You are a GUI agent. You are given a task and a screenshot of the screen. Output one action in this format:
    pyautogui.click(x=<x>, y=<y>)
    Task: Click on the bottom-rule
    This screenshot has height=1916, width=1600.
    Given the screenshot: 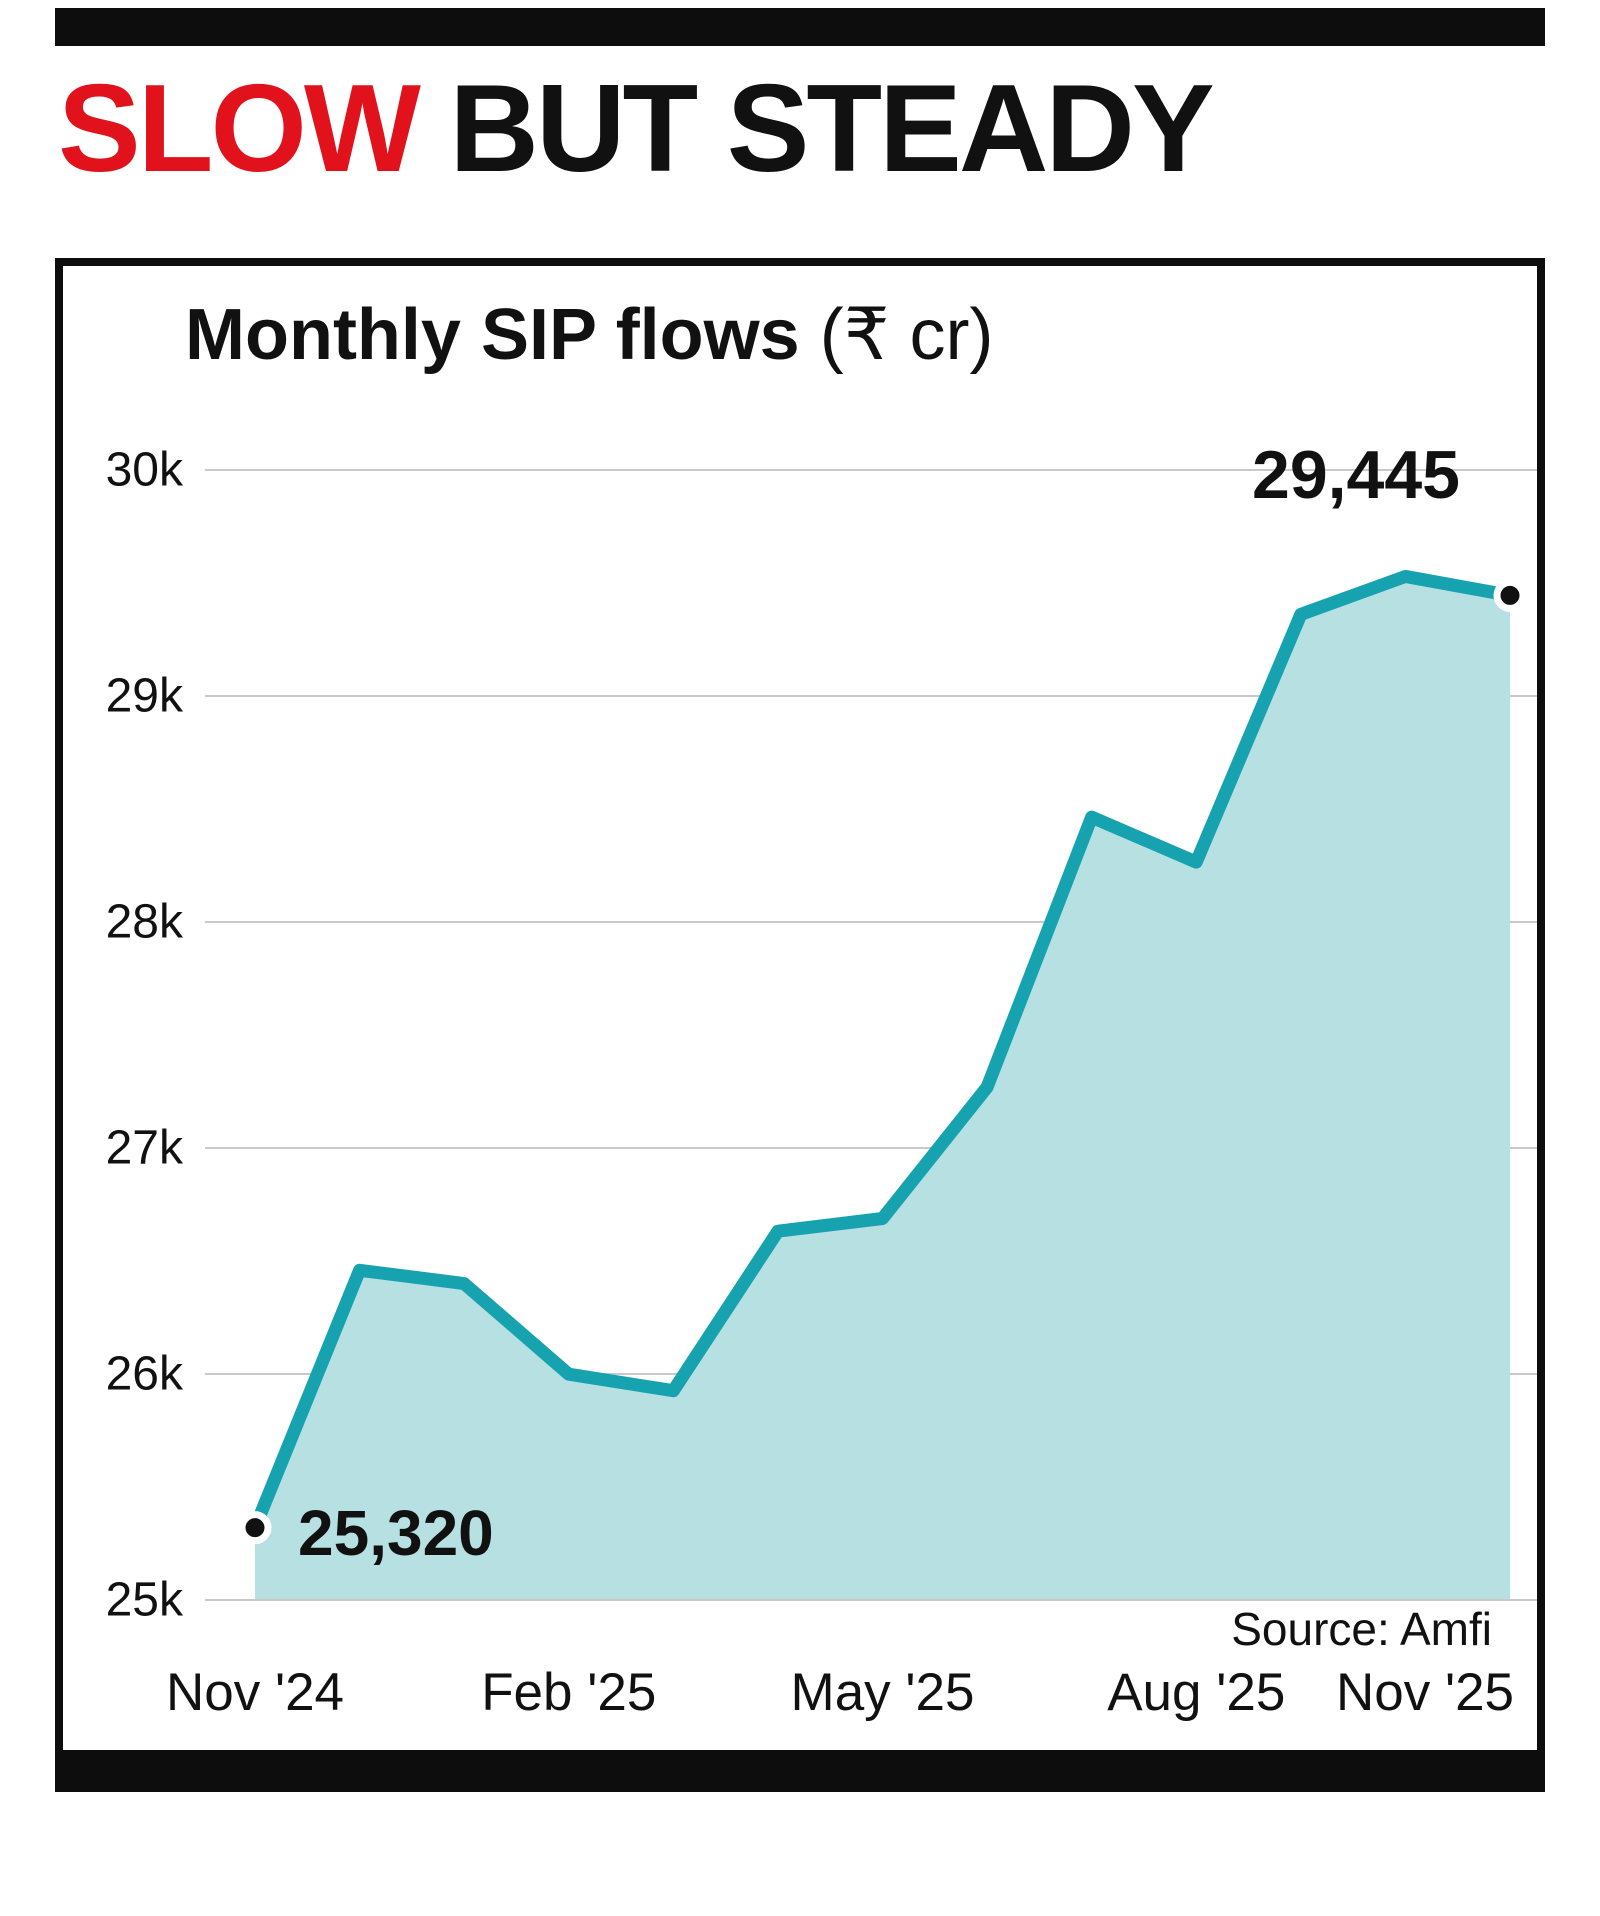 What is the action you would take?
    pyautogui.click(x=800, y=1771)
    